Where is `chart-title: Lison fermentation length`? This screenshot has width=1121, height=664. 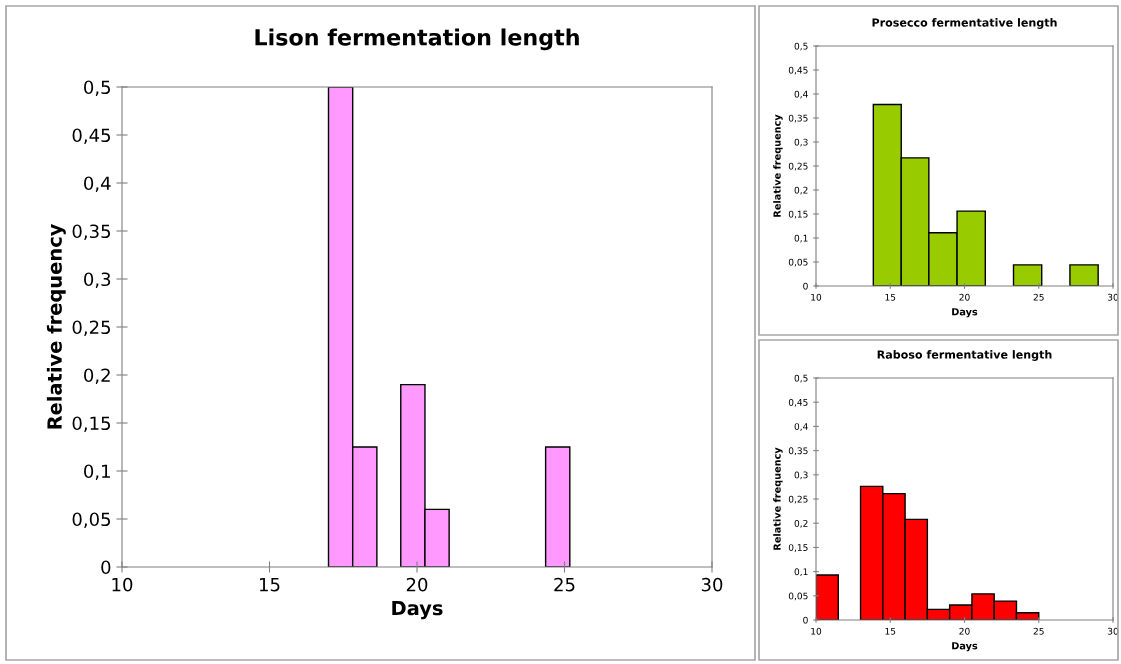
chart-title: Lison fermentation length is located at coordinates (417, 39).